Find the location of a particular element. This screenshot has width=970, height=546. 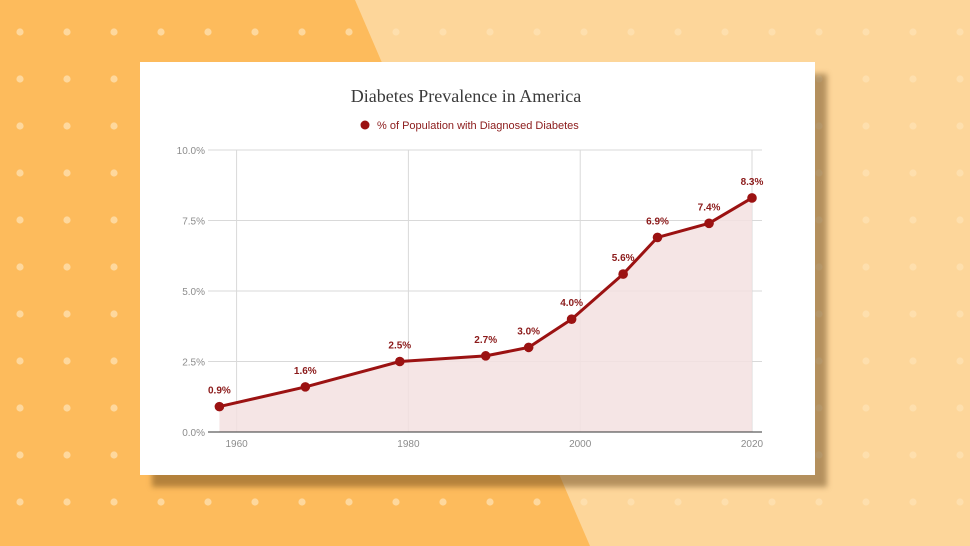

x-tick-label: 1980 is located at coordinates (408, 444).